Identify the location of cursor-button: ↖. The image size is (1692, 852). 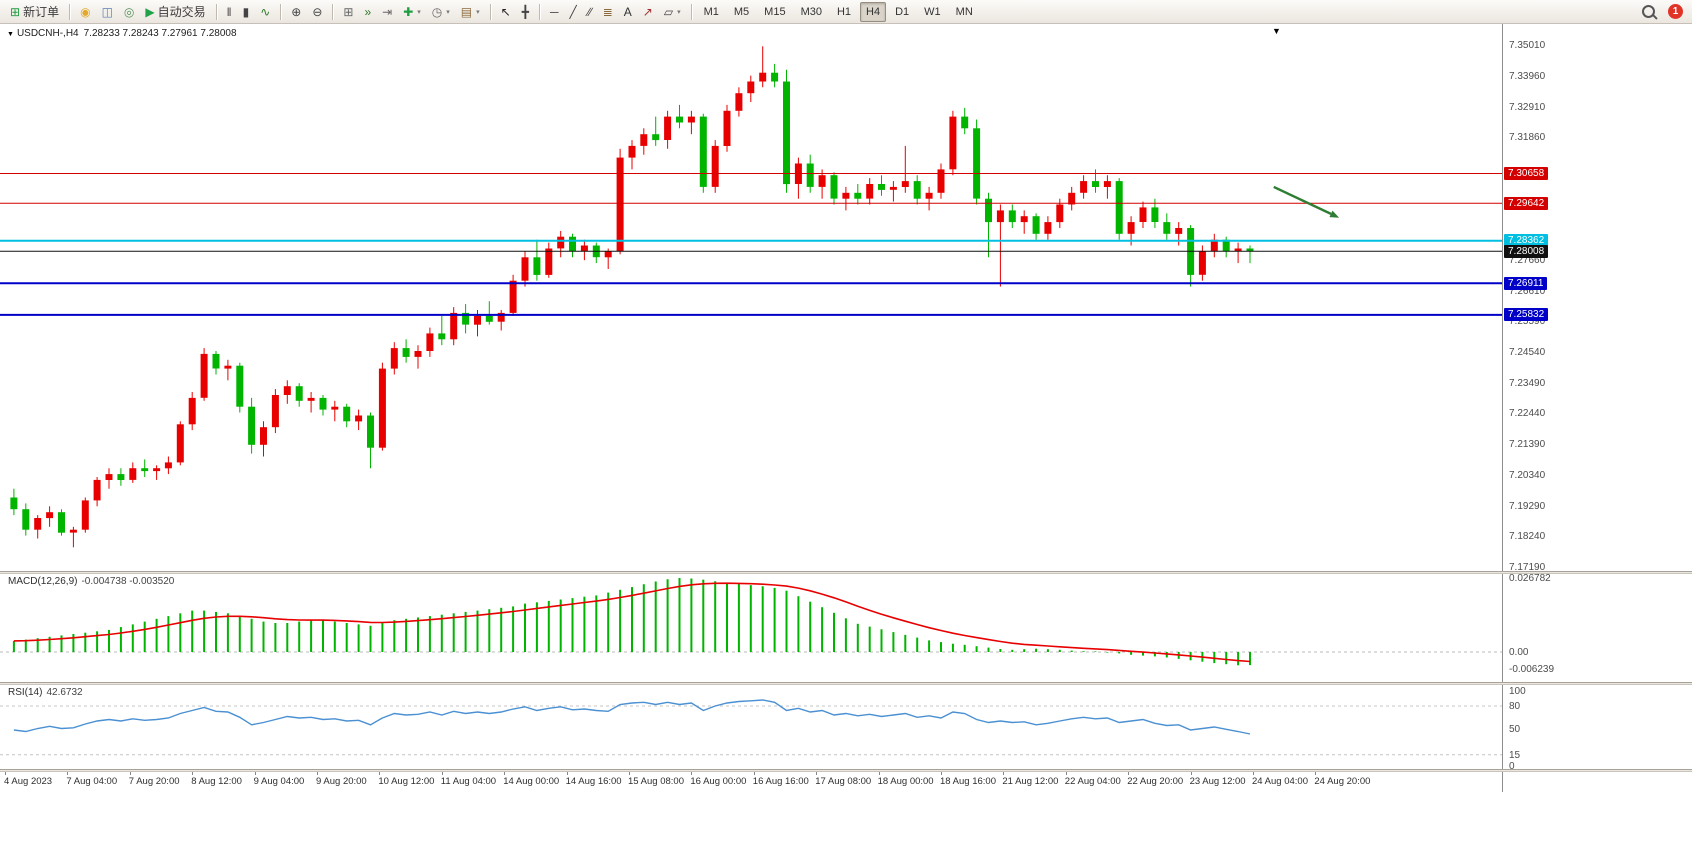
(506, 12).